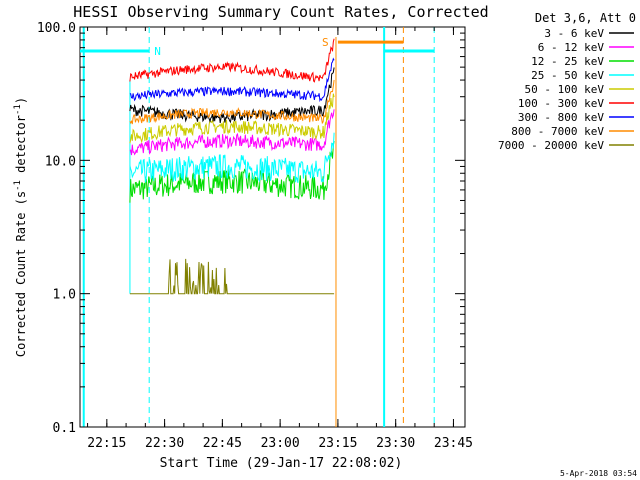  What do you see at coordinates (598, 473) in the screenshot?
I see `footer-timestamp: 5-Apr-2018 03:54` at bounding box center [598, 473].